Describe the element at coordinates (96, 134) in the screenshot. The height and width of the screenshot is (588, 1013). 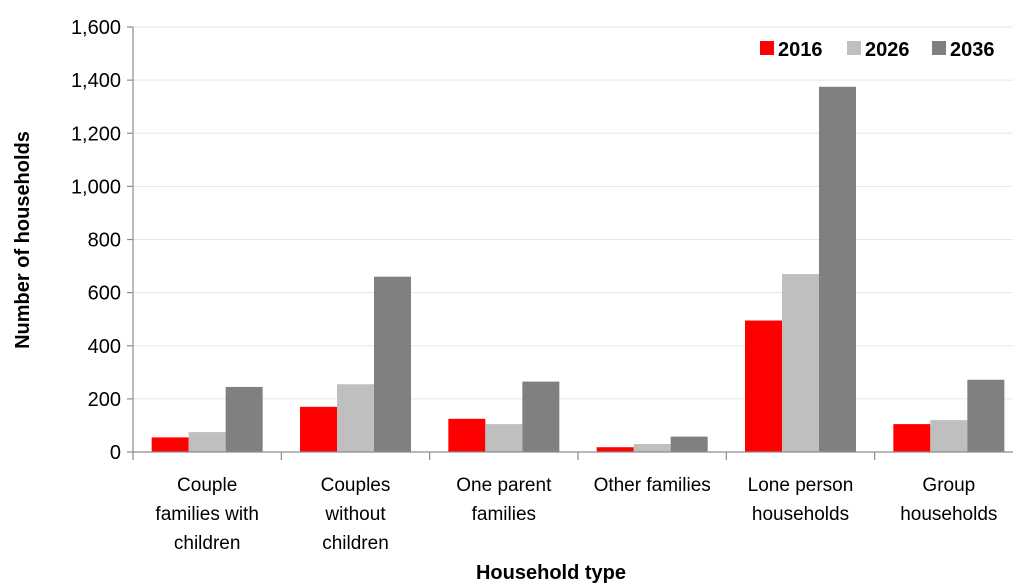
I see `y-tick-label-1200: 1,200` at that location.